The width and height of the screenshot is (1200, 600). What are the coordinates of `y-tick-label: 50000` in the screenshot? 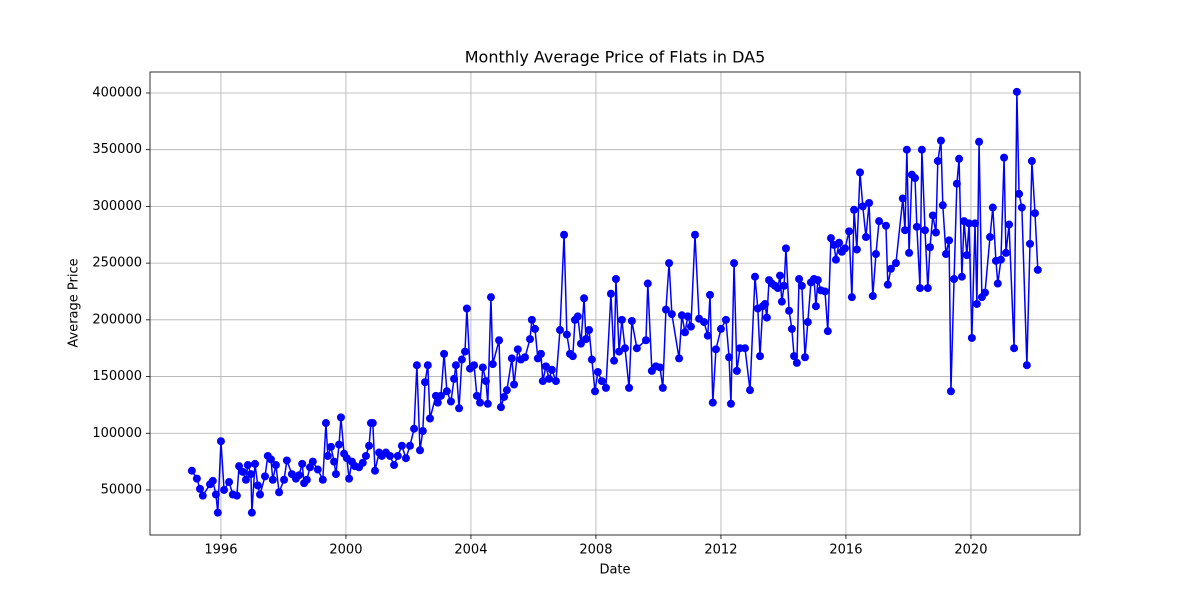 It's located at (121, 489).